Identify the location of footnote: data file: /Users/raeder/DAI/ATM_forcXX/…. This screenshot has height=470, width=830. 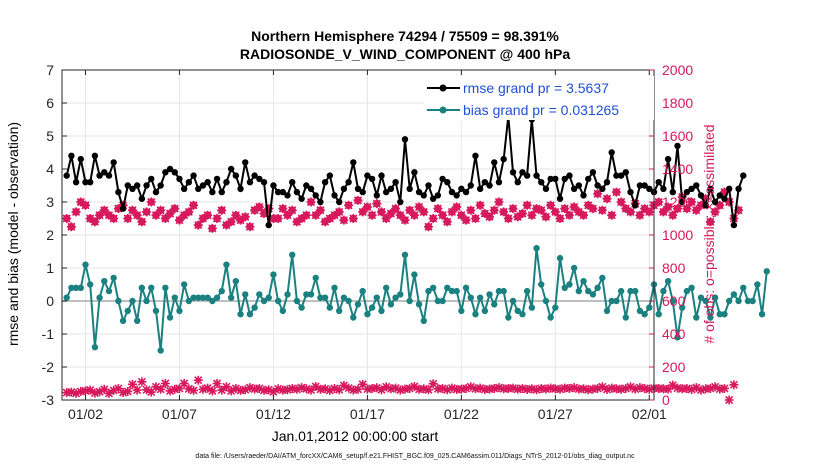
(415, 456).